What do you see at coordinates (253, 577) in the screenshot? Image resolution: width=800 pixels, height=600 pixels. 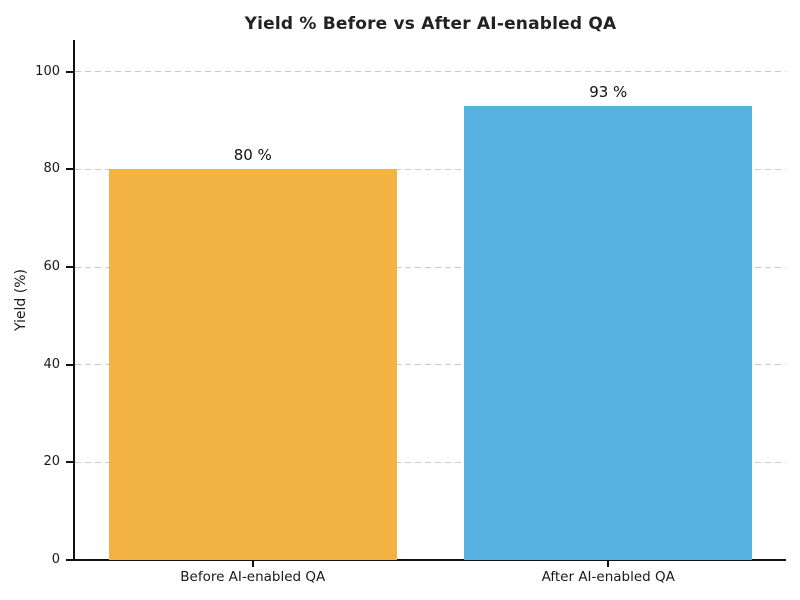 I see `x-tick-label-before-ai-enabled-qa: Before AI-enabled QA` at bounding box center [253, 577].